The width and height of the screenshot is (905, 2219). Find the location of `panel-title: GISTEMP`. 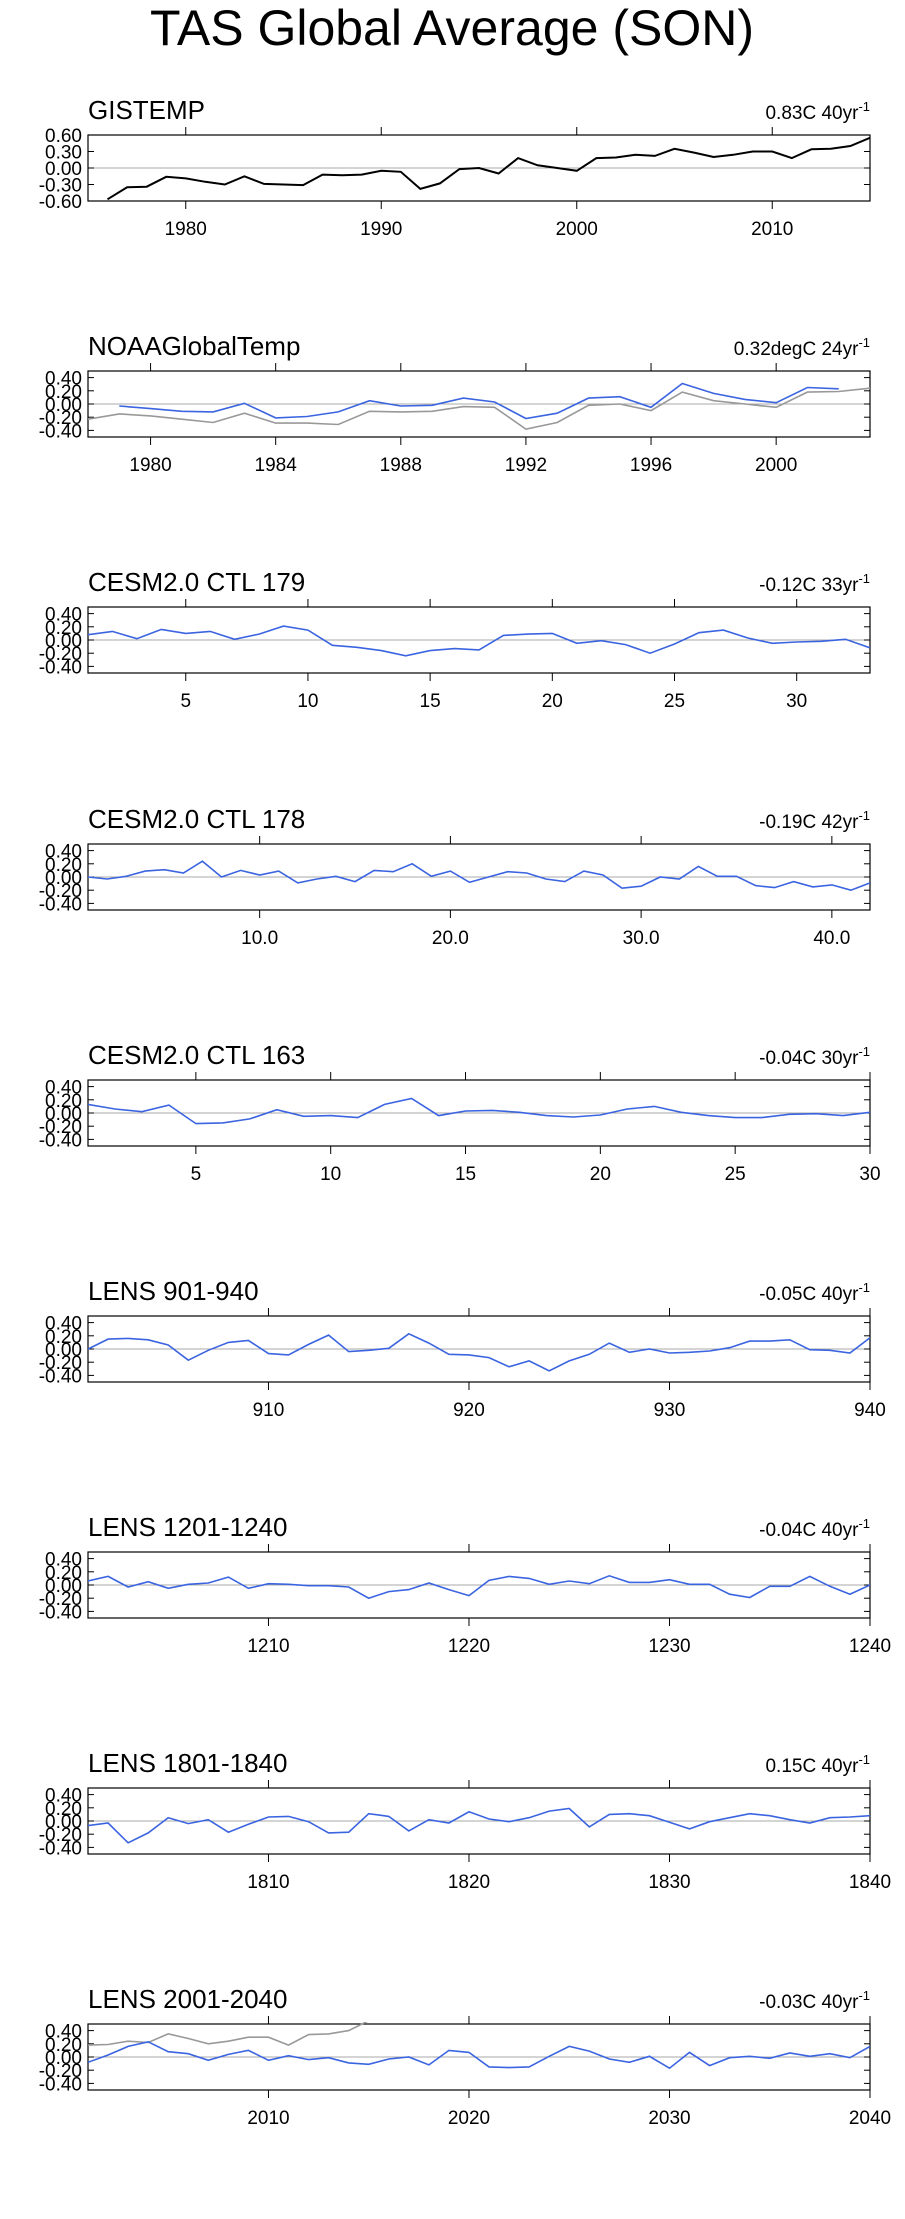

panel-title: GISTEMP is located at coordinates (146, 110).